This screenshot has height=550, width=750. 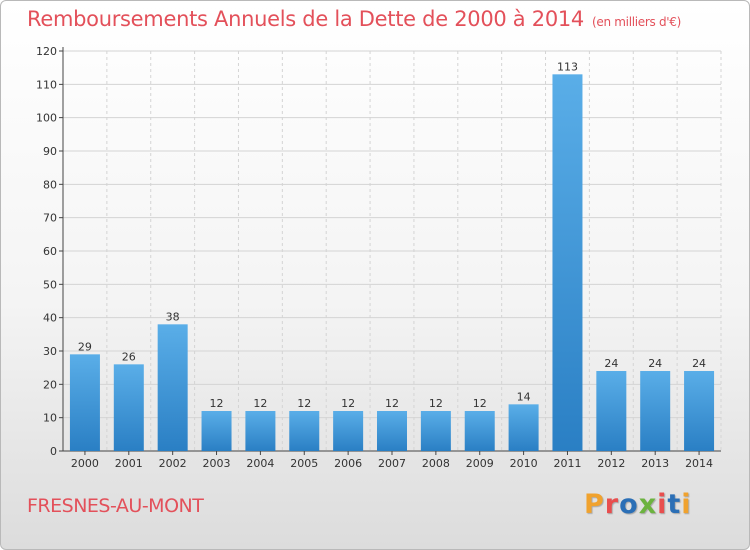 What do you see at coordinates (217, 463) in the screenshot?
I see `x-tick-label: 2003` at bounding box center [217, 463].